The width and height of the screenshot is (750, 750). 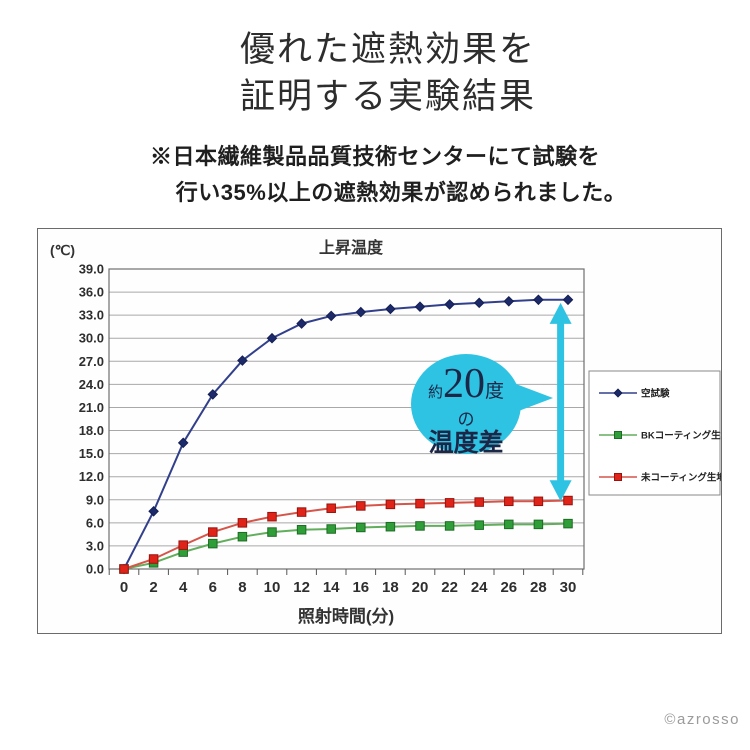 I want to click on x-tick-label: 24, so click(x=479, y=587).